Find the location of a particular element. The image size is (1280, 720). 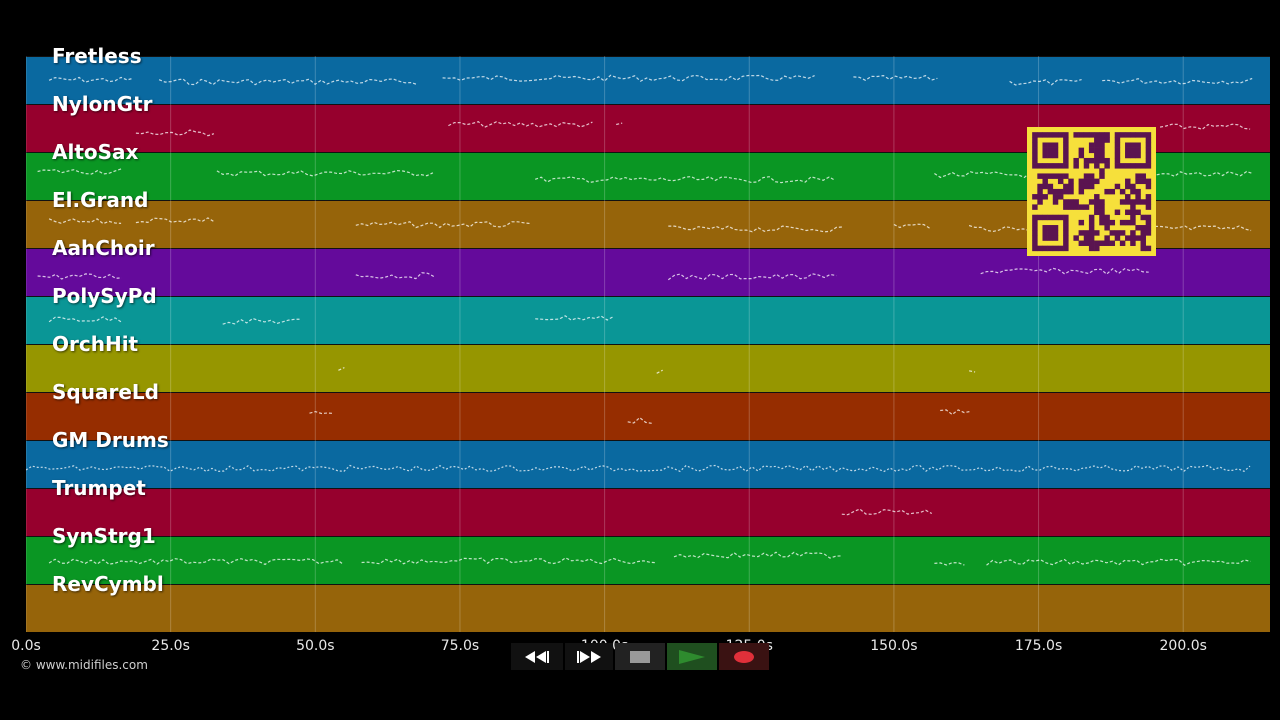

record-icon is located at coordinates (744, 656).